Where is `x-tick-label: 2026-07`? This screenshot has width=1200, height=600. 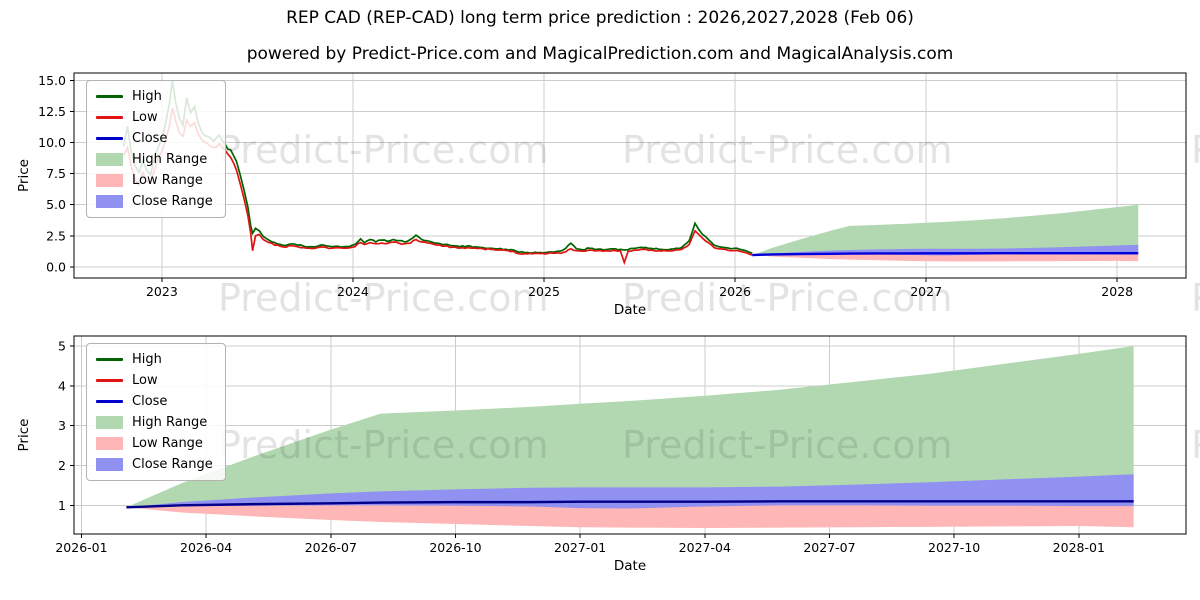 x-tick-label: 2026-07 is located at coordinates (331, 547).